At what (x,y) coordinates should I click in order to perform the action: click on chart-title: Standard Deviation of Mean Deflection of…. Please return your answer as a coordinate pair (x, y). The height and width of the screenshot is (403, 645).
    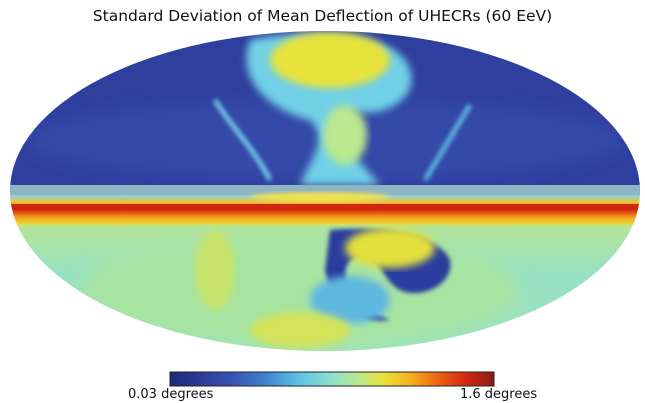
    Looking at the image, I should click on (322, 16).